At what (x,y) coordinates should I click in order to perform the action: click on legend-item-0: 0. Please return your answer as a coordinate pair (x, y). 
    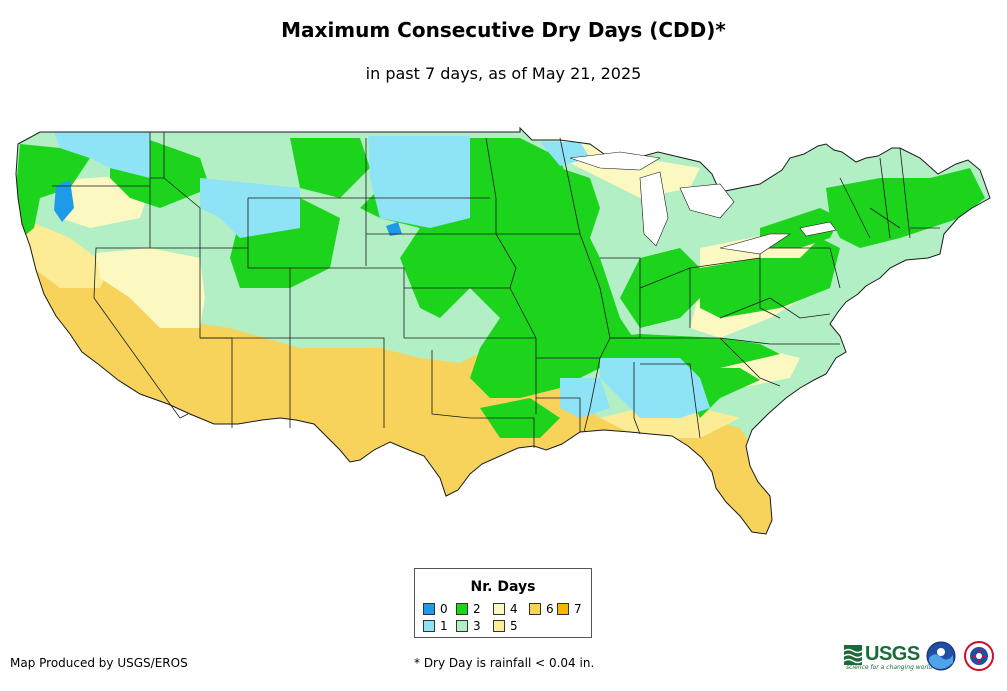
    Looking at the image, I should click on (435, 609).